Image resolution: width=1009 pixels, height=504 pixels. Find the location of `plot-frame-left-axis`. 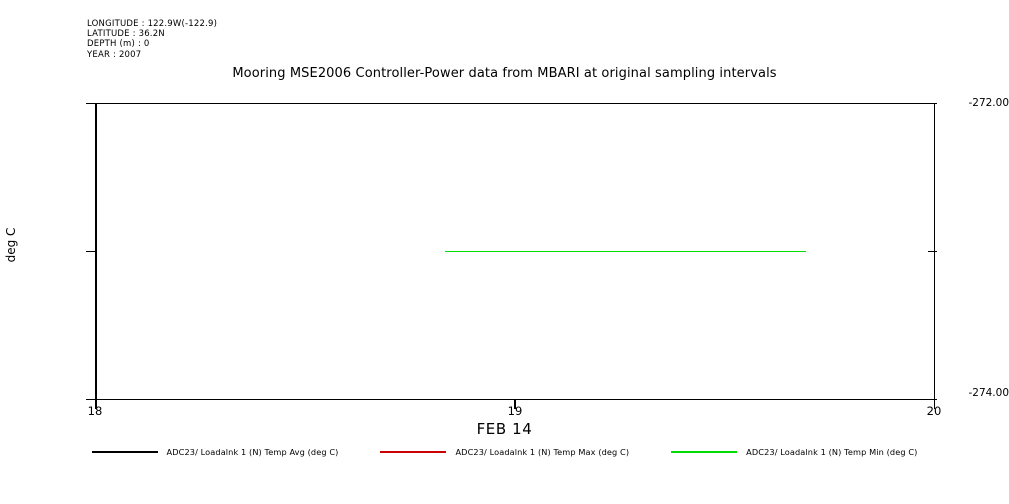

plot-frame-left-axis is located at coordinates (96, 251).